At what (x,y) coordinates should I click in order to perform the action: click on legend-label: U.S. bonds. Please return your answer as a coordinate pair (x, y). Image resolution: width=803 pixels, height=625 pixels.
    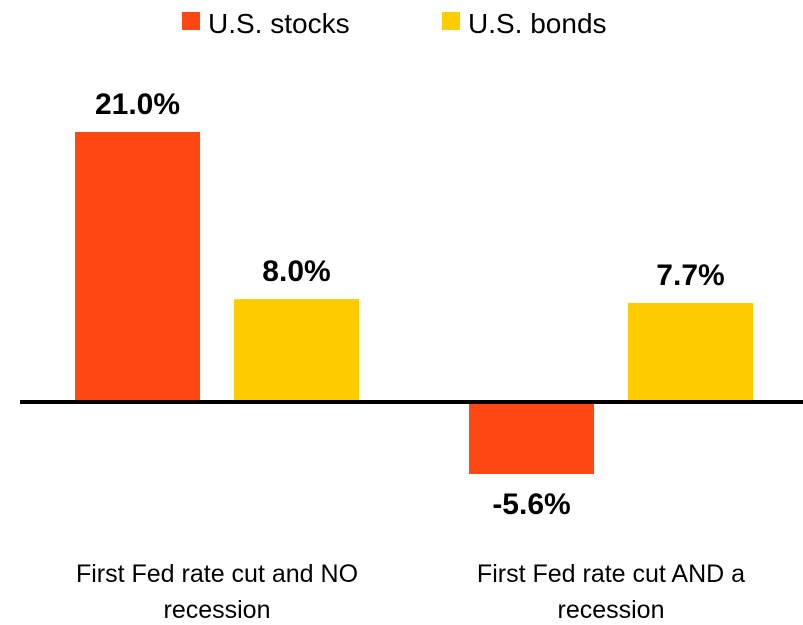
    Looking at the image, I should click on (537, 23).